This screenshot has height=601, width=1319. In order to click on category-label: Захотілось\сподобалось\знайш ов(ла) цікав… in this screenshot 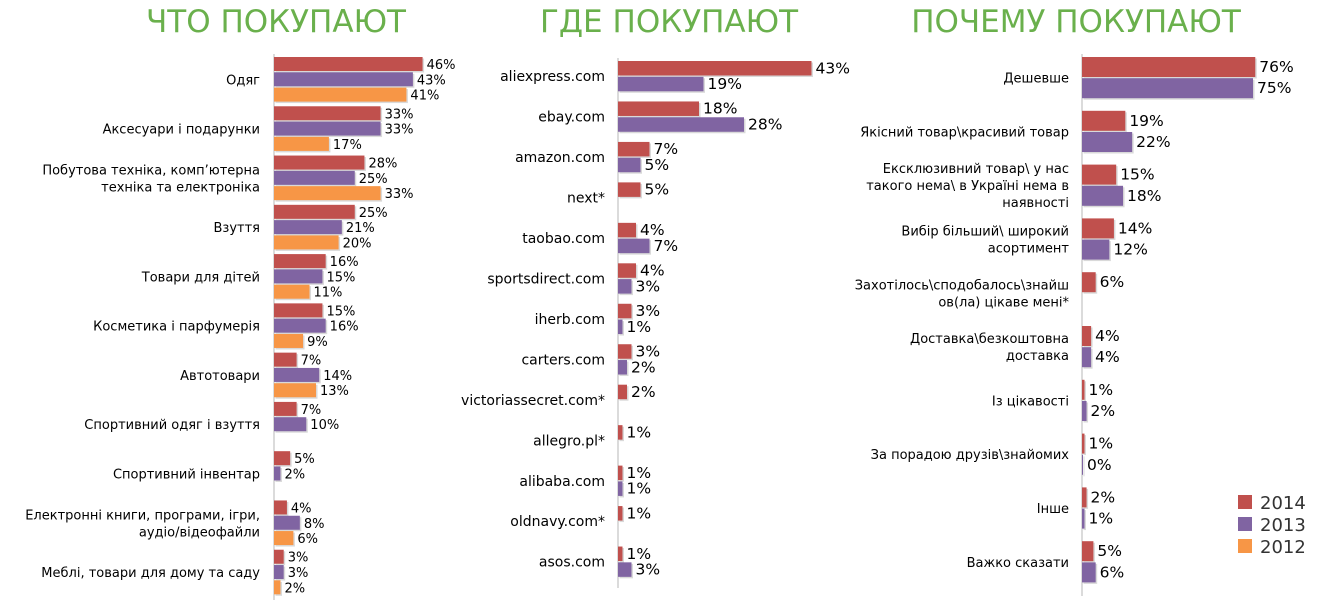, I will do `click(962, 294)`.